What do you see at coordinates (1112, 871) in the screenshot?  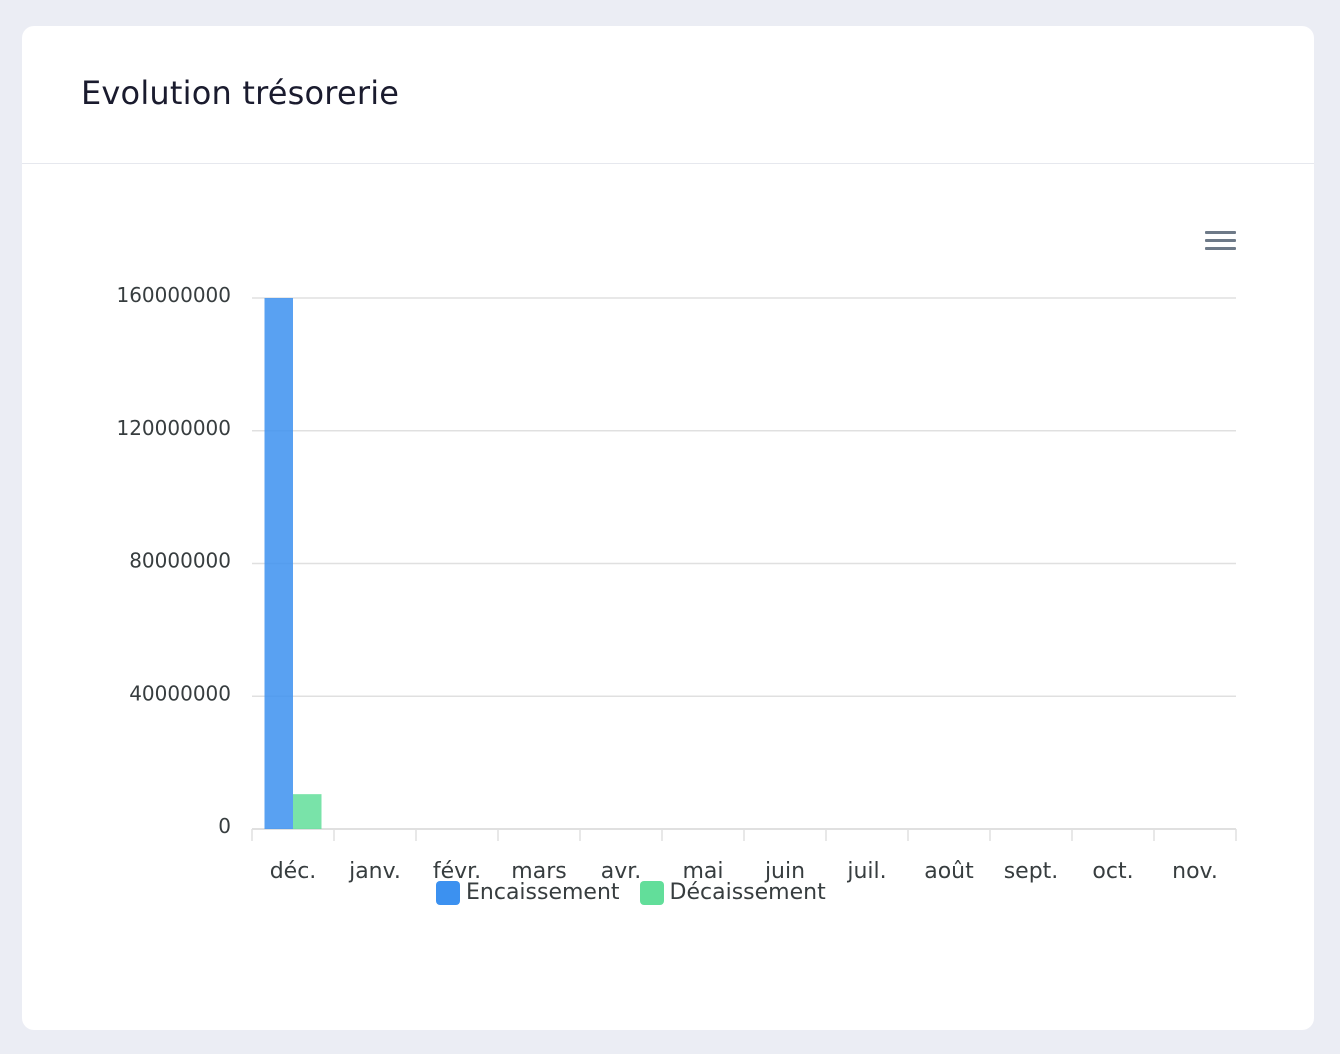 I see `x-tick-label: oct.` at bounding box center [1112, 871].